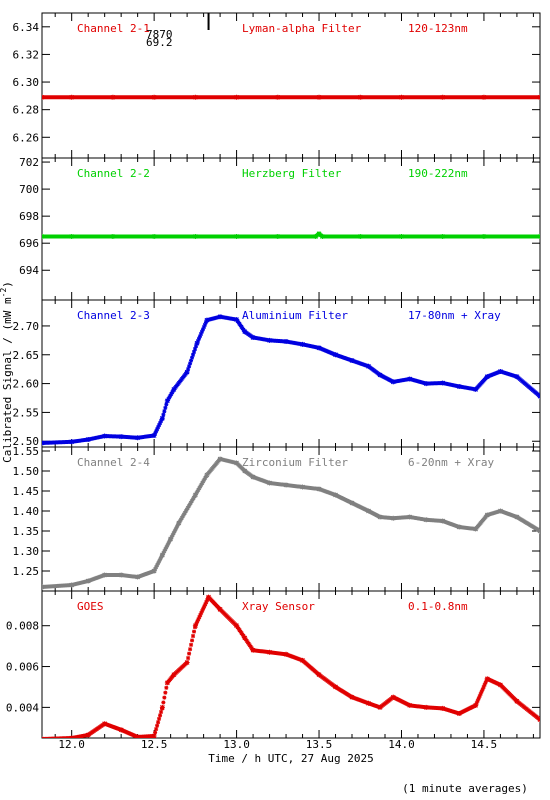  I want to click on panel-channel-label: Channel 2-4, so click(113, 462).